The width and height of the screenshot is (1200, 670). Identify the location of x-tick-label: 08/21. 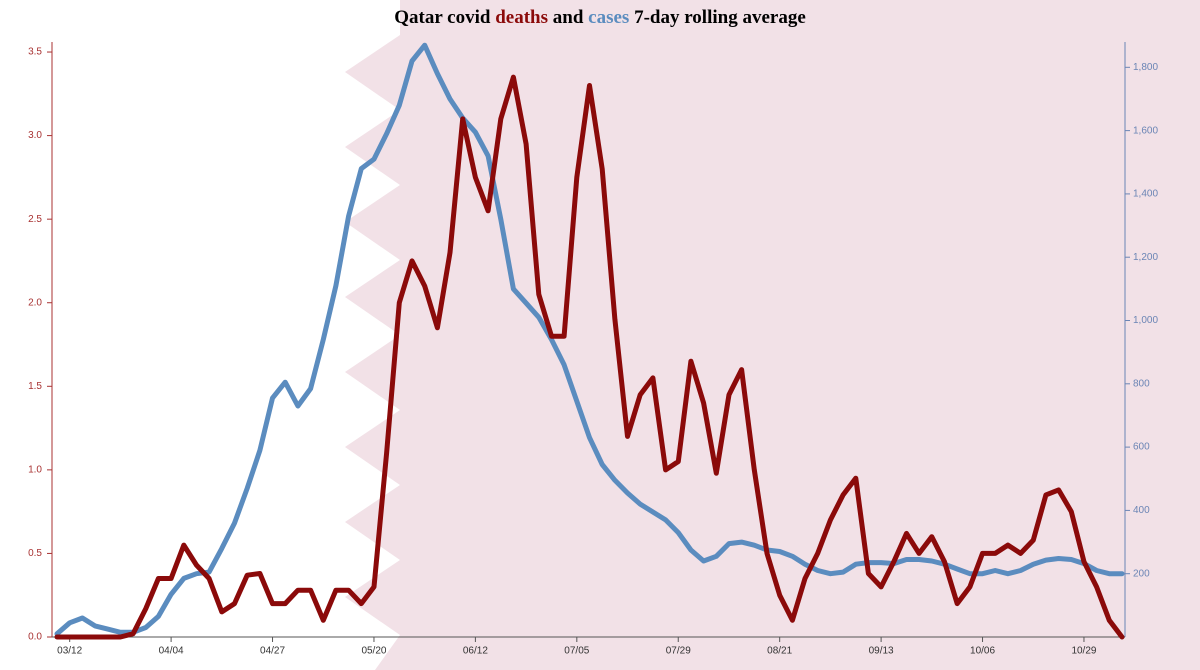
(779, 651).